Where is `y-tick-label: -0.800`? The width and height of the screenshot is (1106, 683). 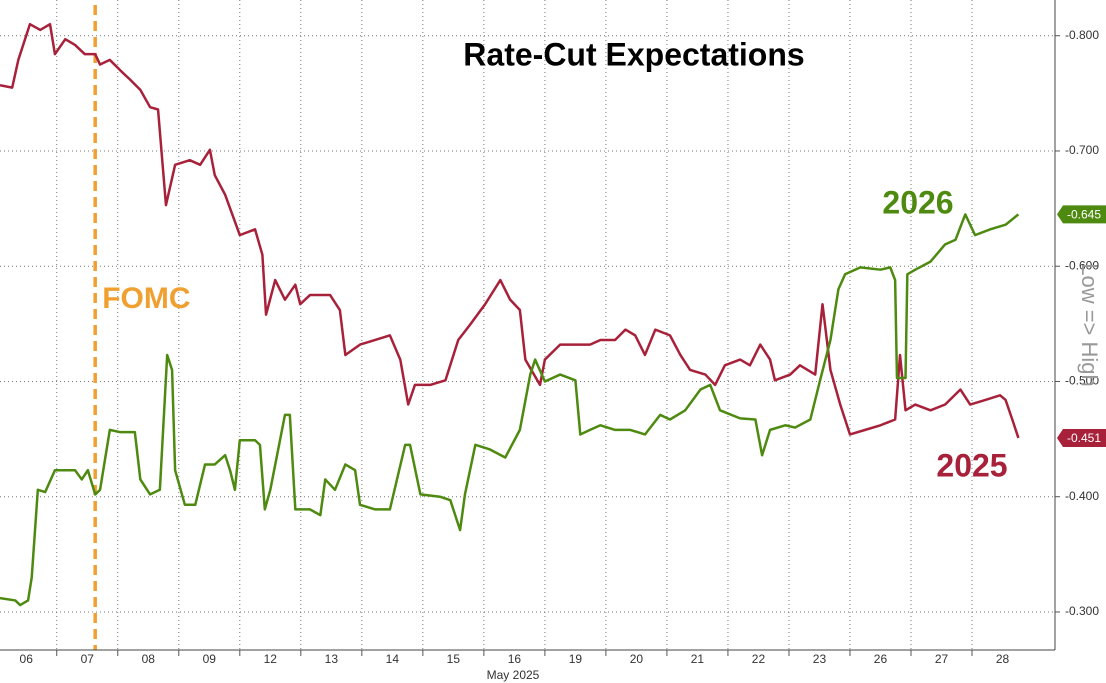 y-tick-label: -0.800 is located at coordinates (1082, 35).